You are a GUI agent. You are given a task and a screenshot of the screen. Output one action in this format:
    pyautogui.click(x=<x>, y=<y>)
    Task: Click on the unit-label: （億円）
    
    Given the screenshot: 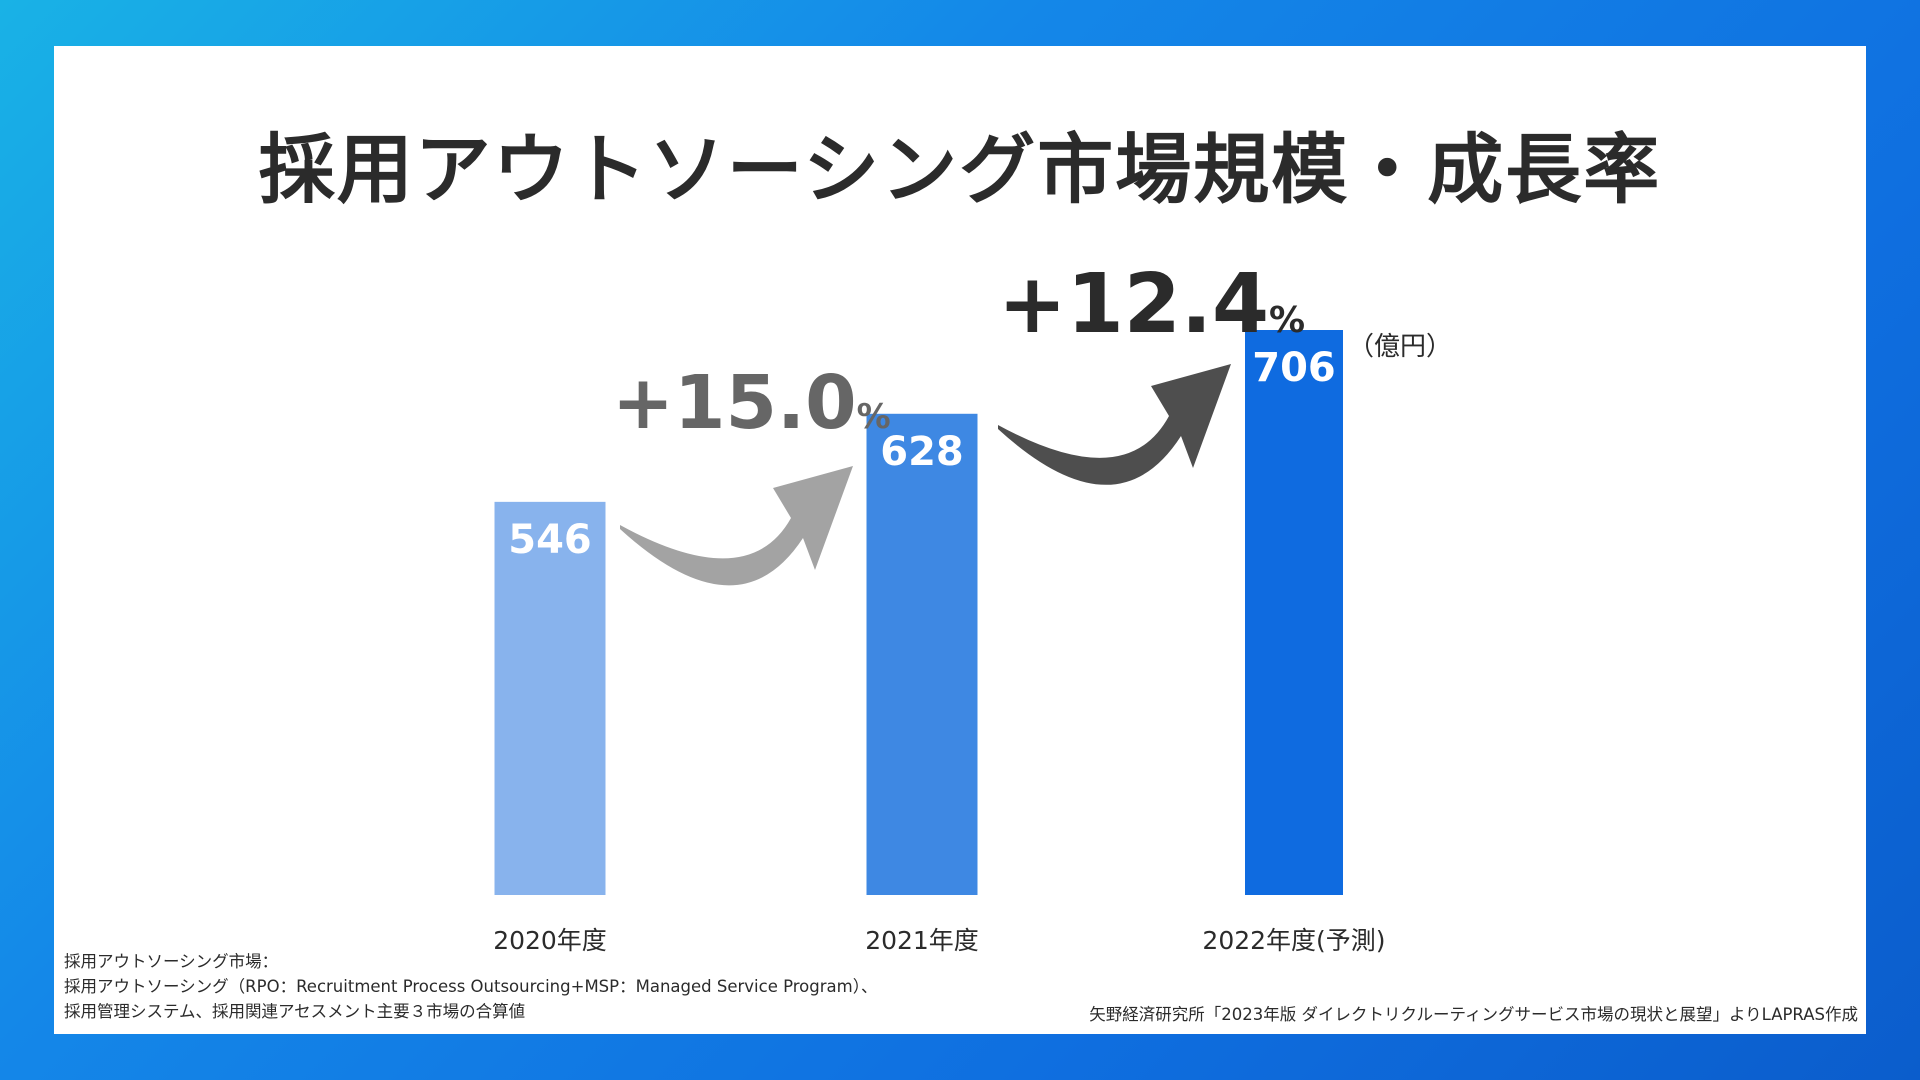 What is the action you would take?
    pyautogui.click(x=1400, y=347)
    